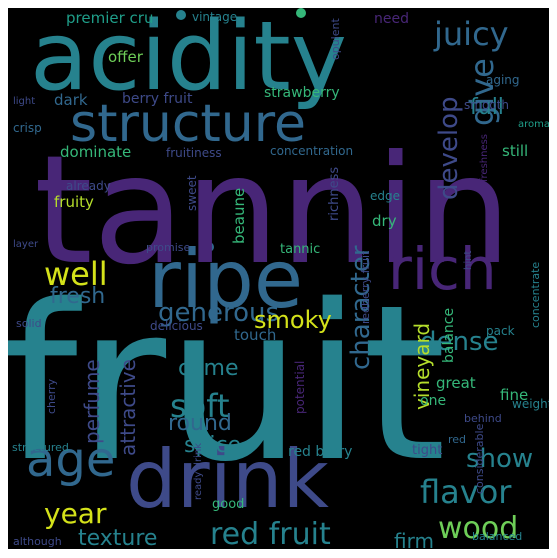  I want to click on word-develop: develop, so click(449, 148).